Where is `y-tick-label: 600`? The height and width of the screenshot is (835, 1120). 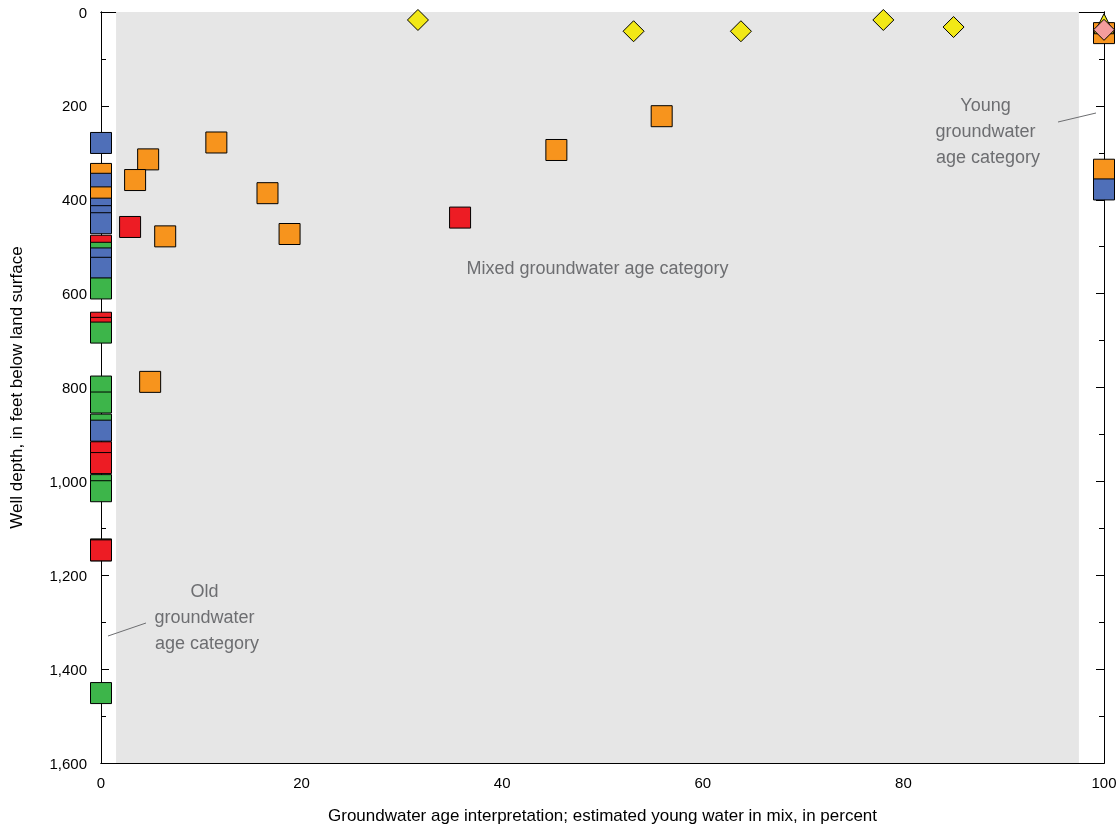 y-tick-label: 600 is located at coordinates (74, 294).